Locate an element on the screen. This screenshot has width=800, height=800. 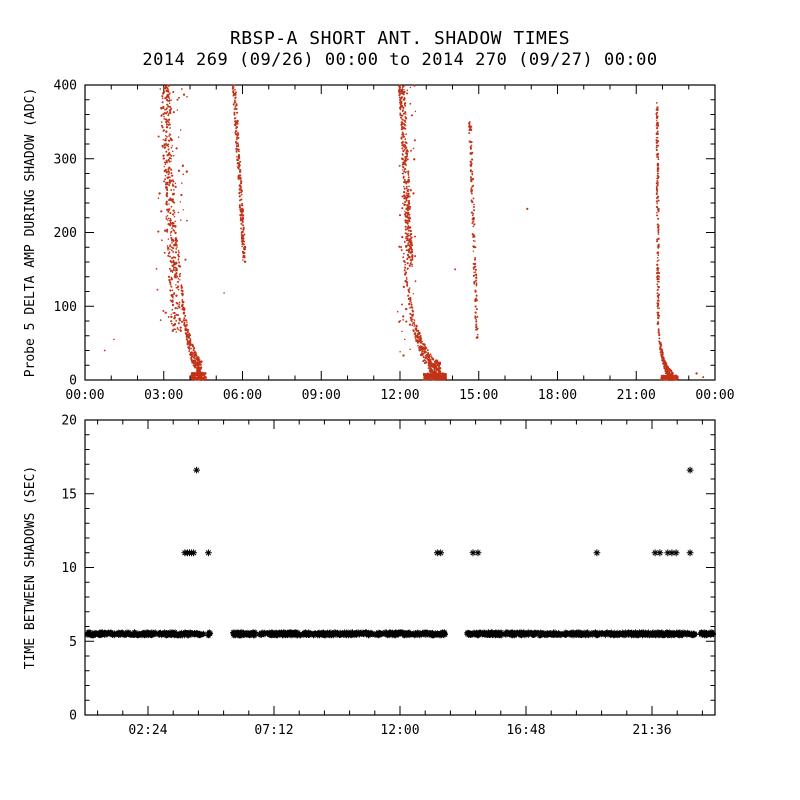
y-tick-label: 10 is located at coordinates (69, 568).